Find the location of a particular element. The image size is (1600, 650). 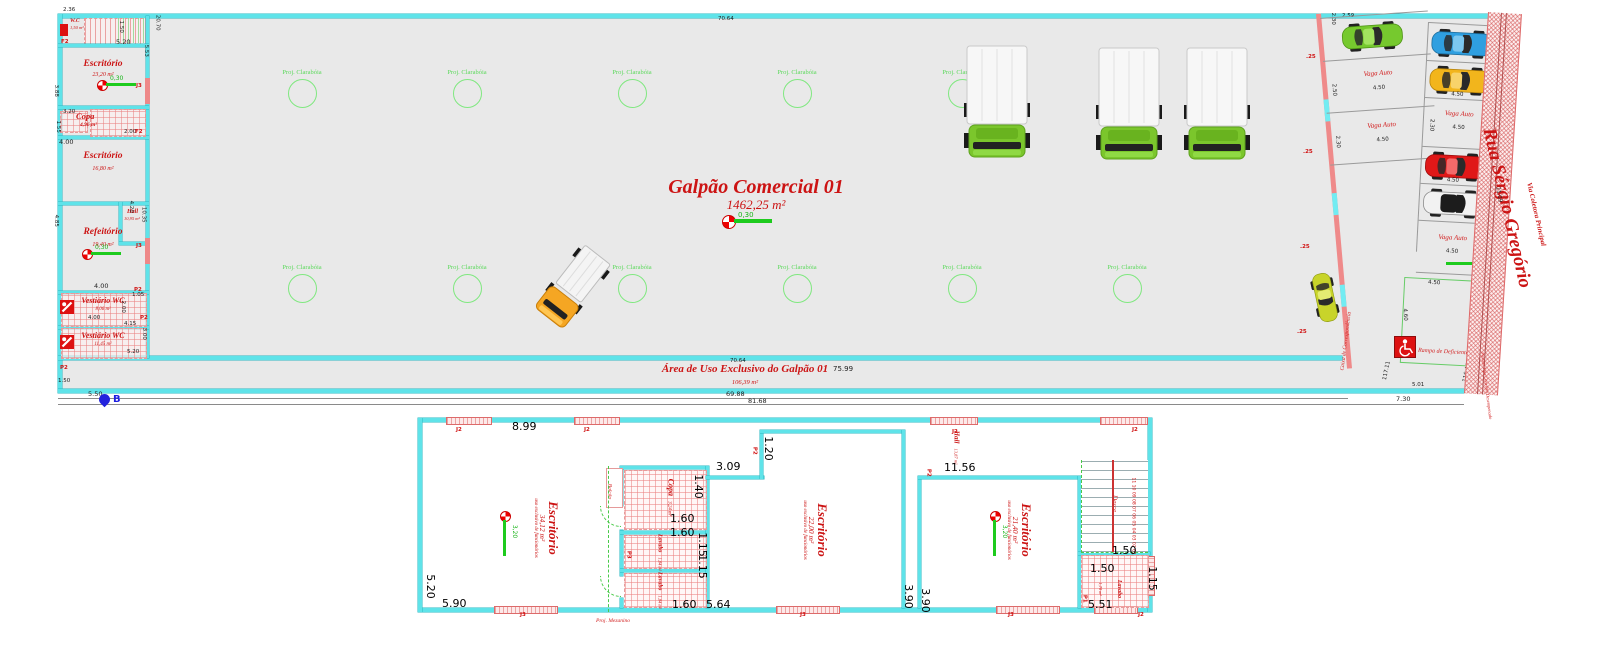

car-yellow is located at coordinates (1459, 80).